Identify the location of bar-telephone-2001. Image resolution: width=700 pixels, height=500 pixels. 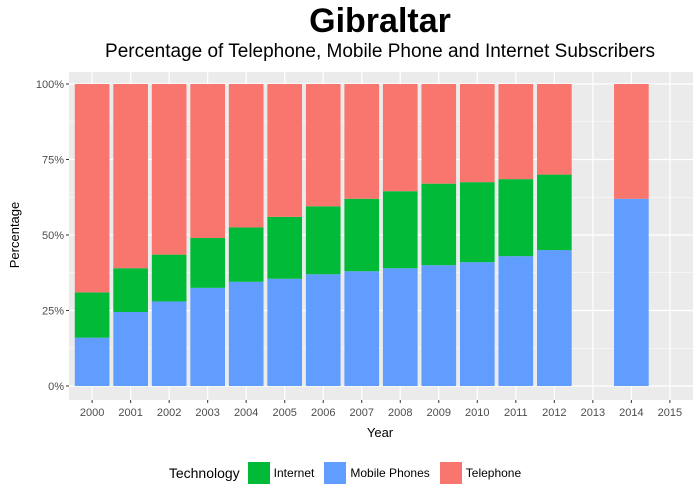
(130, 176).